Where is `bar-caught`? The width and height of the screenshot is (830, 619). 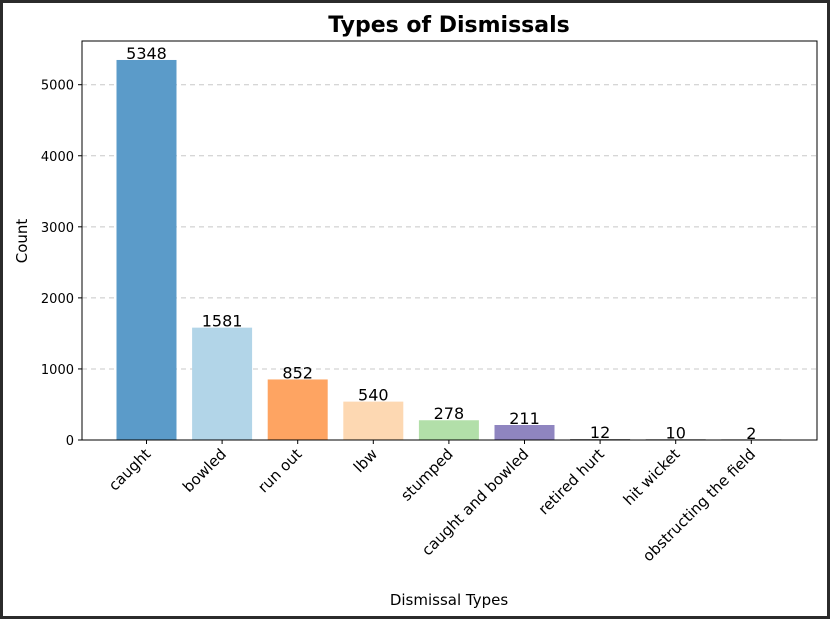
bar-caught is located at coordinates (146, 249).